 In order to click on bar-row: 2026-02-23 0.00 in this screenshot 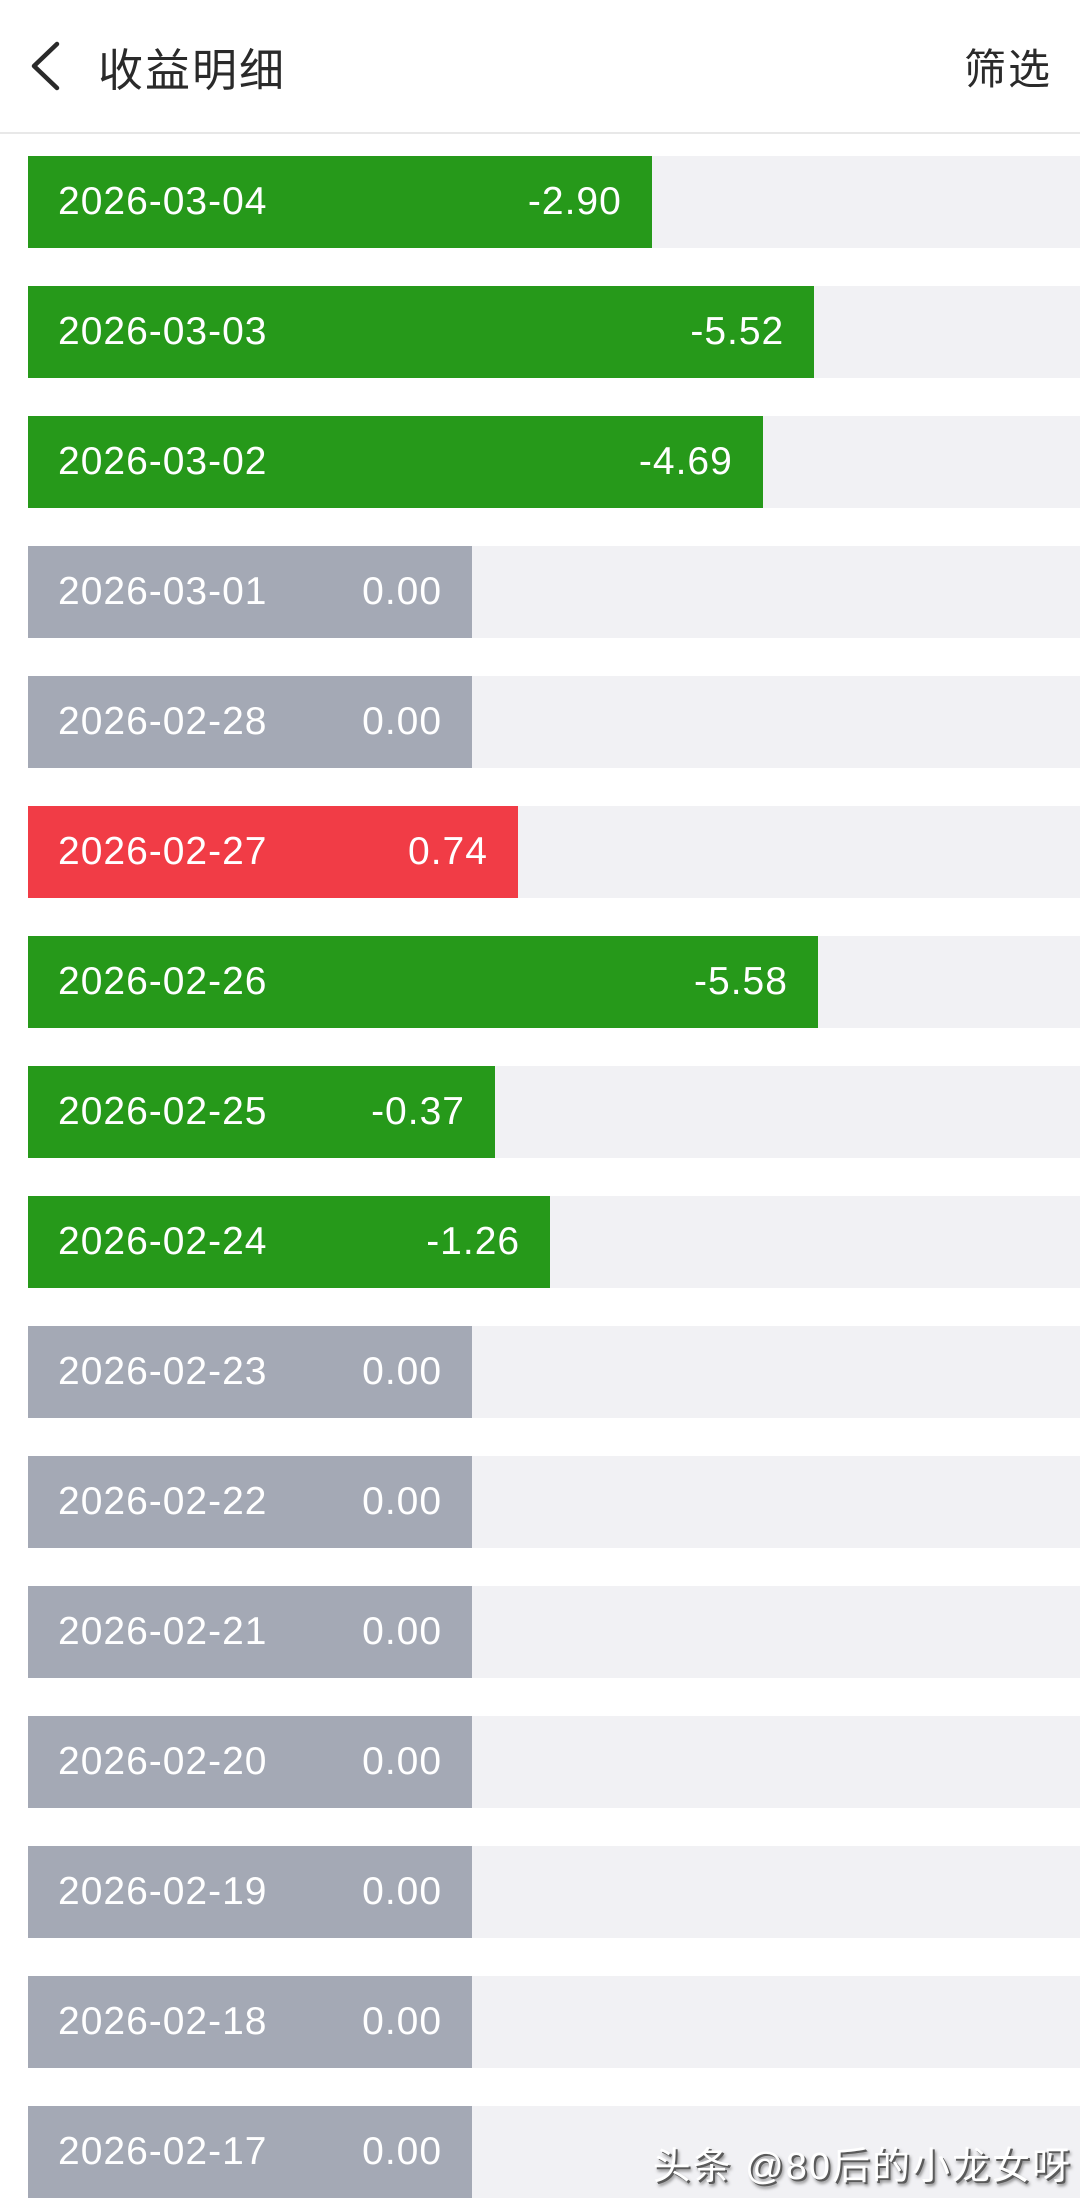, I will do `click(554, 1372)`.